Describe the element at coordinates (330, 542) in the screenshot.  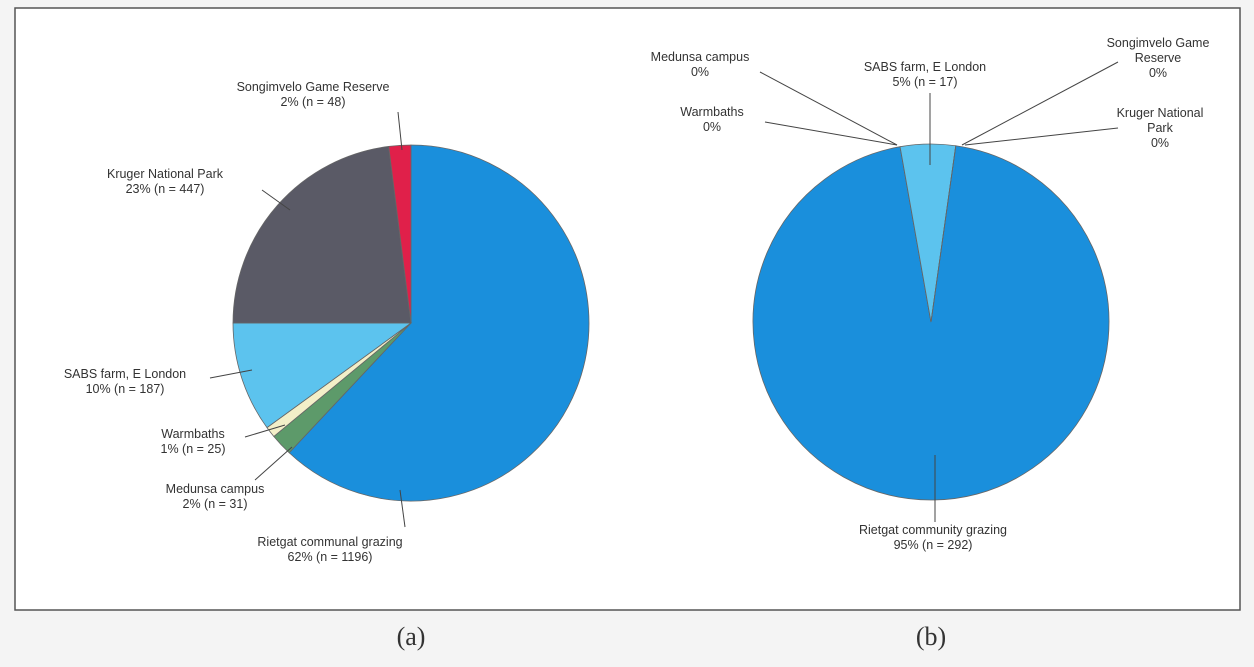
I see `slice-name: Rietgat communal grazing` at that location.